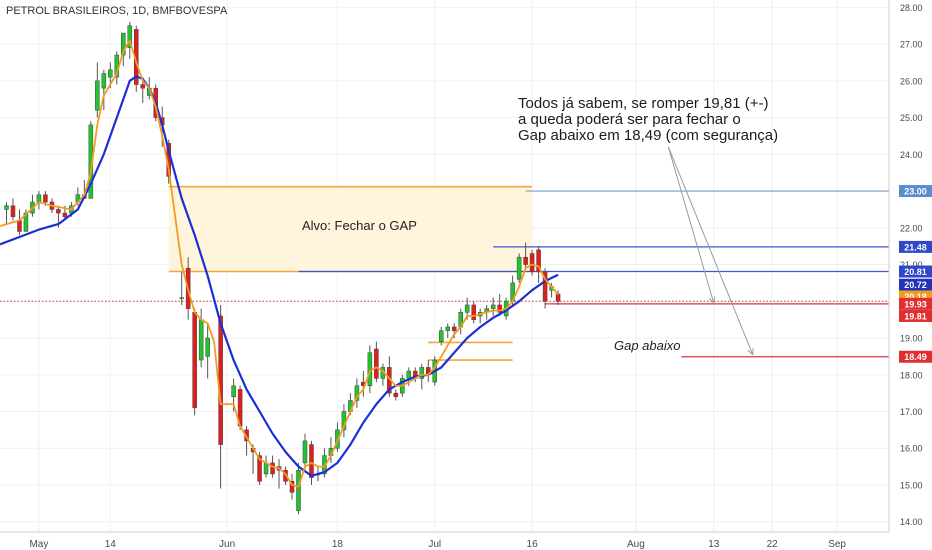  I want to click on price-label-text: 19.81, so click(915, 316).